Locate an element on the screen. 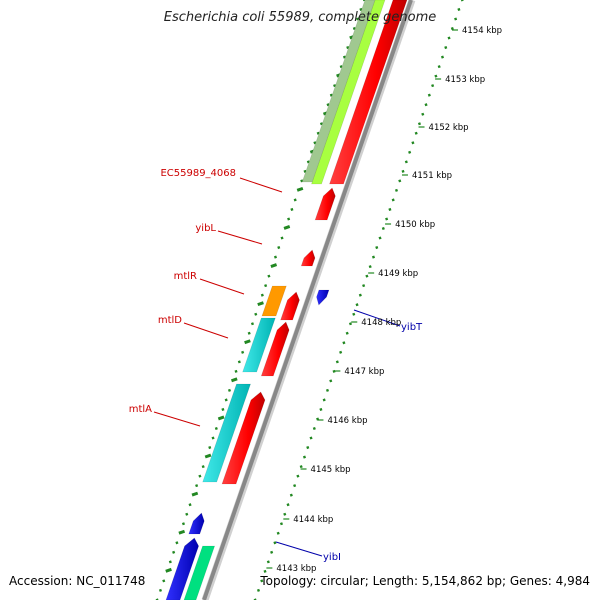 This screenshot has height=600, width=600. gene-label: mtlA is located at coordinates (140, 409).